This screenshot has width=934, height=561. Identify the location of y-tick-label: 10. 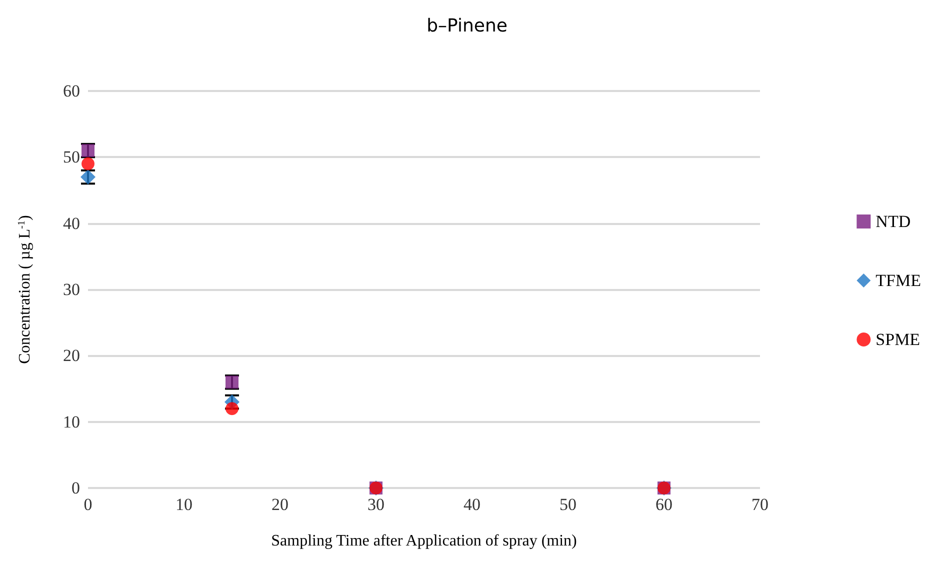
(71, 422).